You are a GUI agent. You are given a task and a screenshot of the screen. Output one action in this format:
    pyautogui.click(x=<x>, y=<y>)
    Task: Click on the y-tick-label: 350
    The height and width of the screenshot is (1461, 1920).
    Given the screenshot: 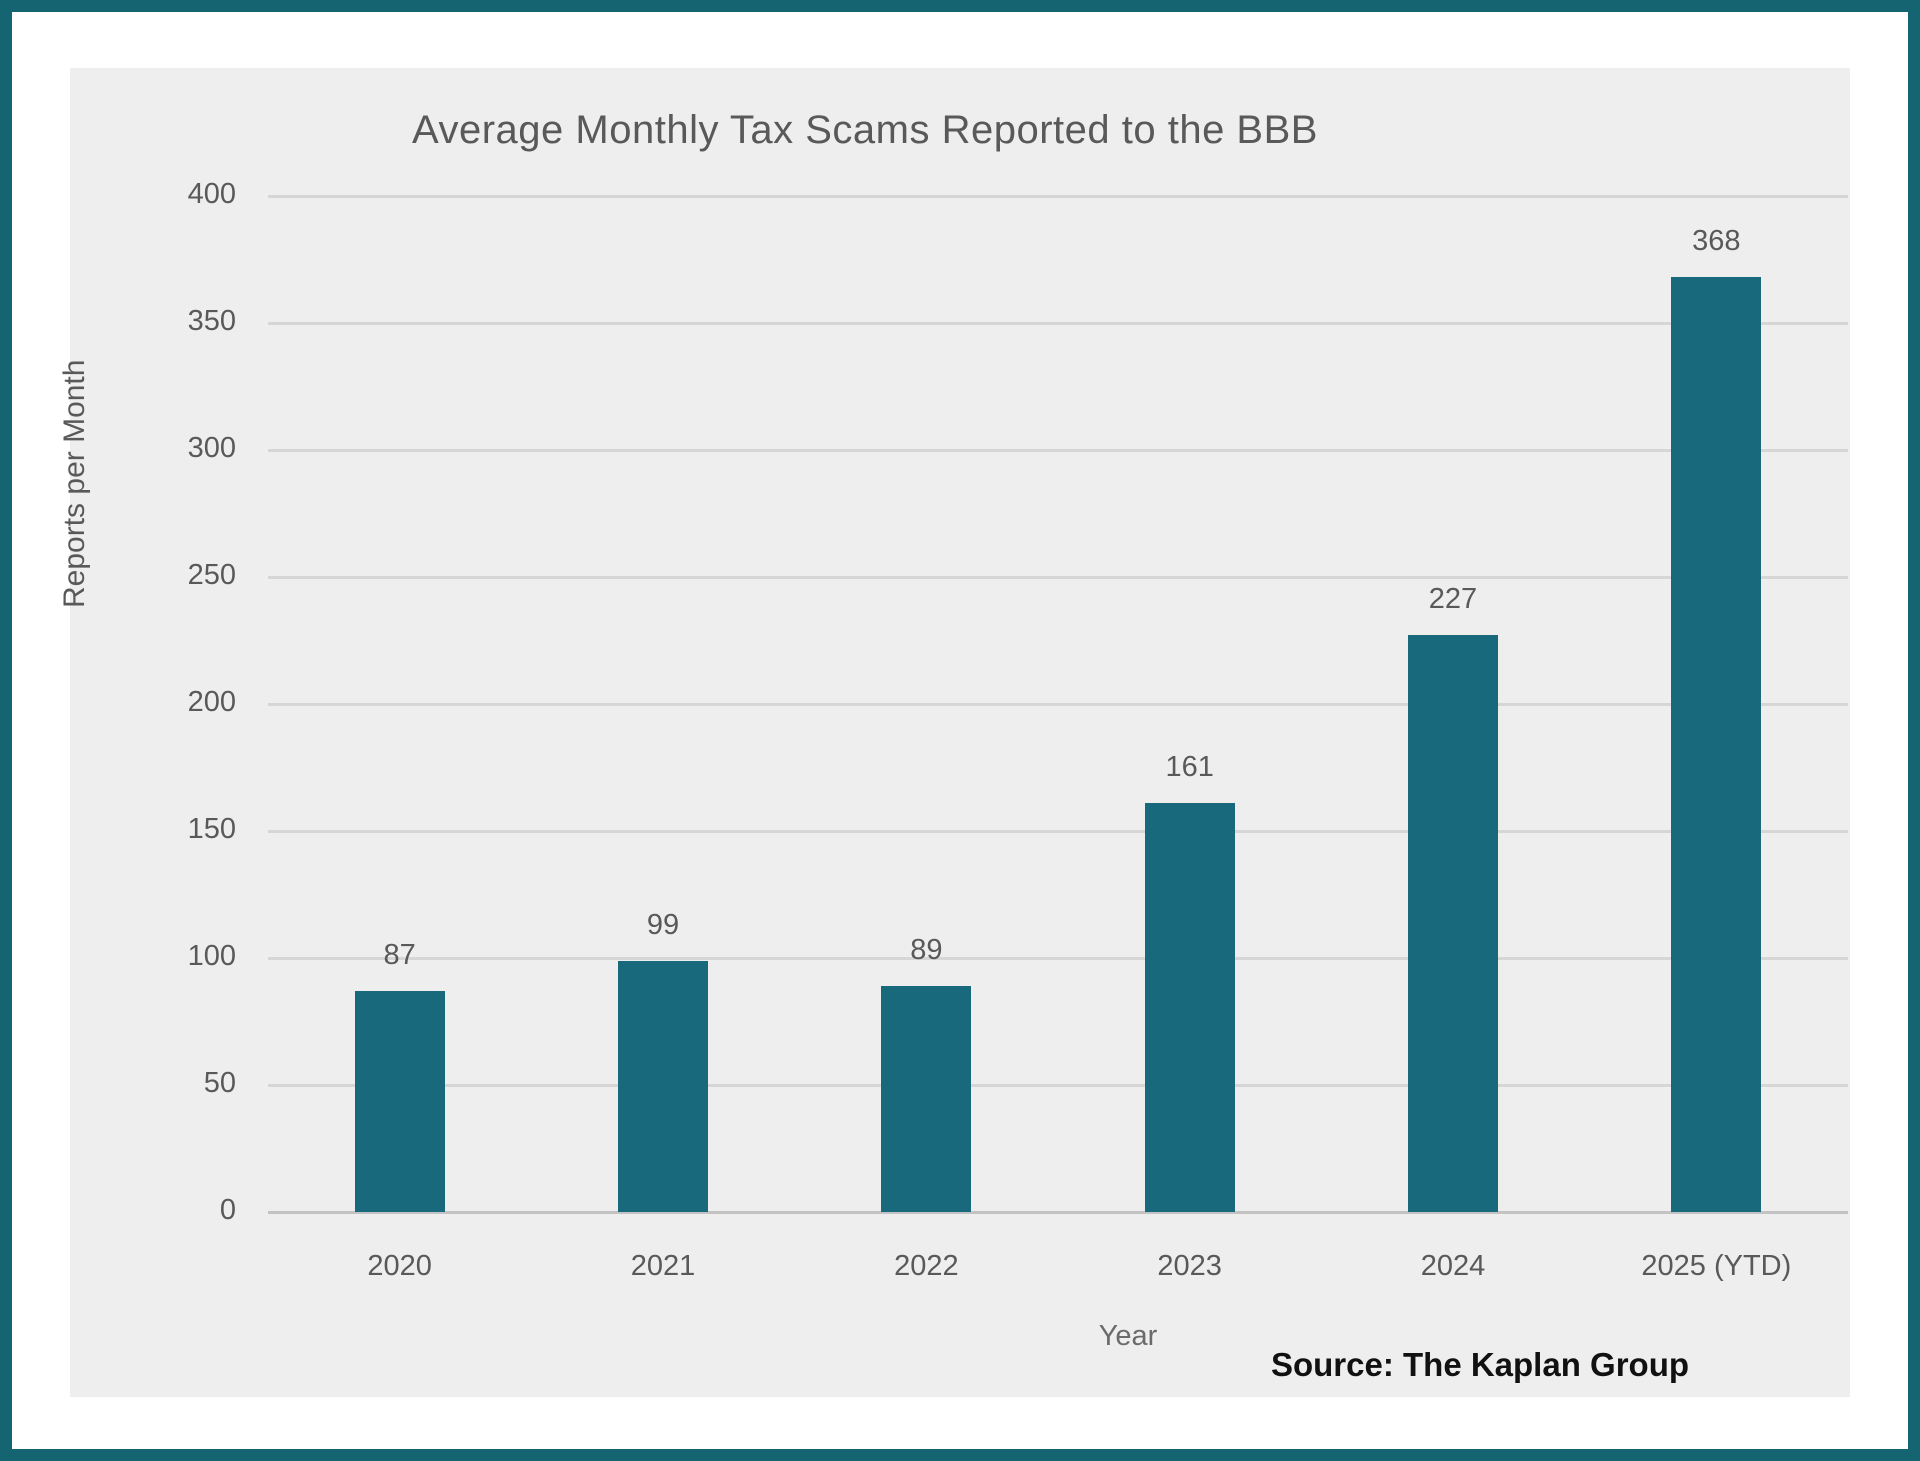 What is the action you would take?
    pyautogui.click(x=211, y=321)
    